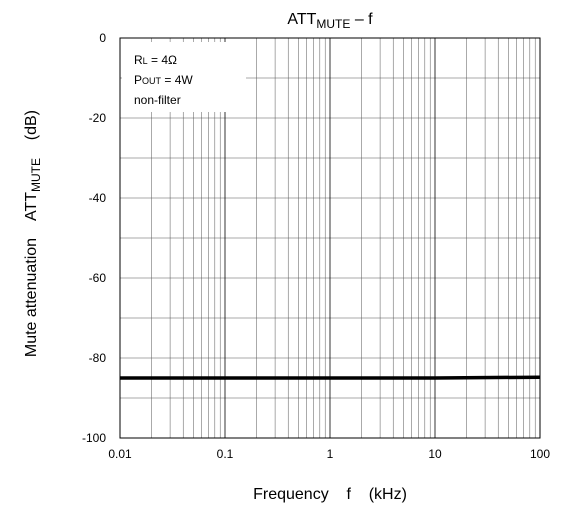 Image resolution: width=561 pixels, height=508 pixels. What do you see at coordinates (98, 118) in the screenshot?
I see `y-tick-label: -20` at bounding box center [98, 118].